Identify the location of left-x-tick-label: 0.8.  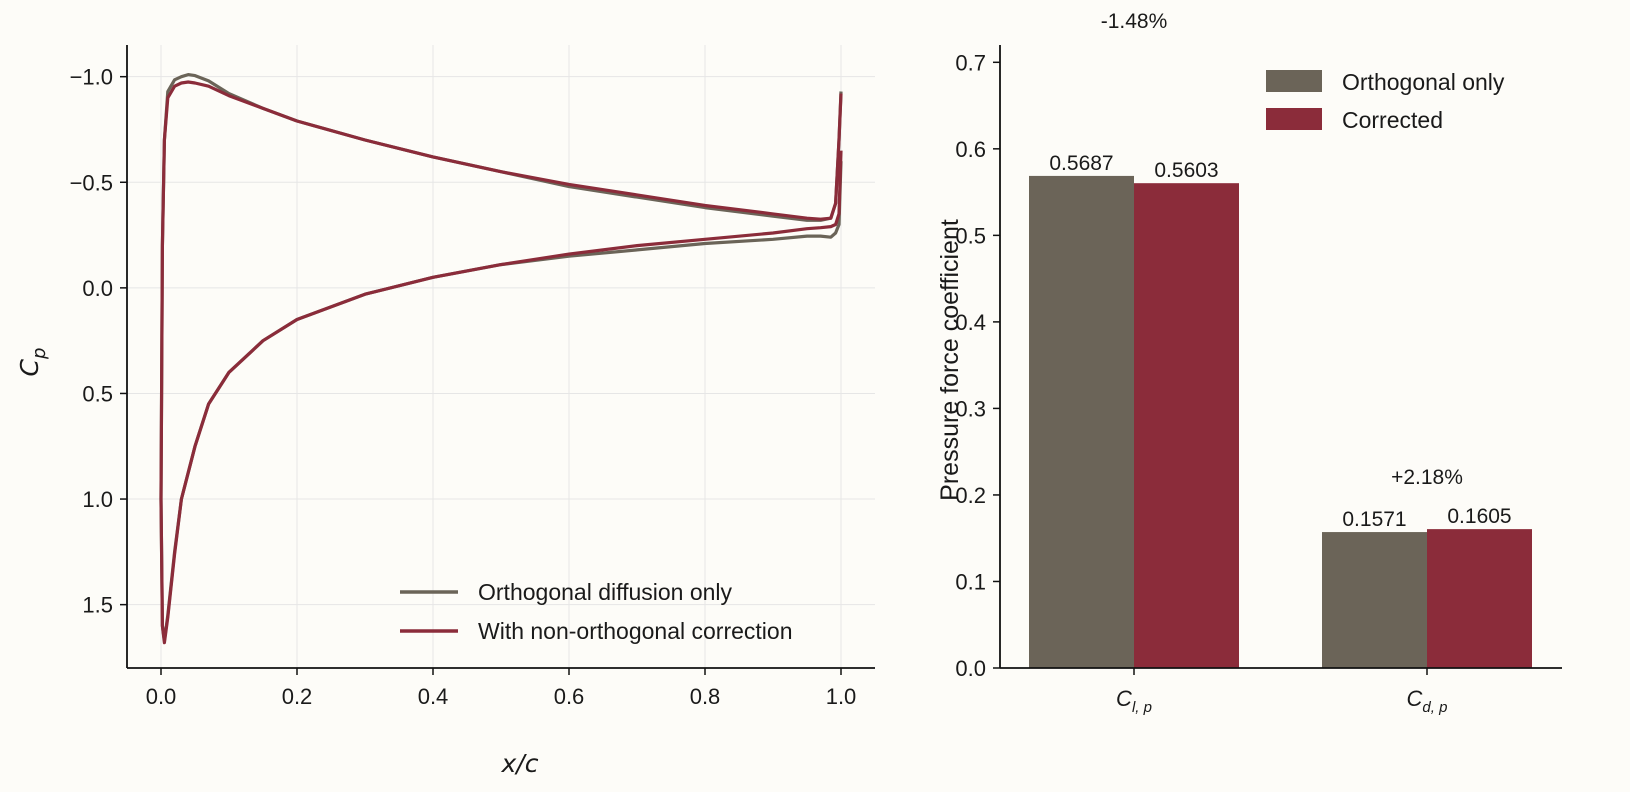
(705, 696).